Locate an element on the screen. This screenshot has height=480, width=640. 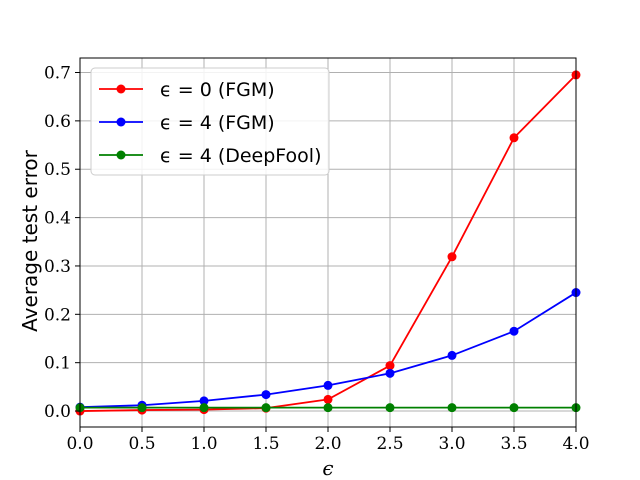
legend-item-1: ϵ = 4 (FGM) is located at coordinates (187, 123).